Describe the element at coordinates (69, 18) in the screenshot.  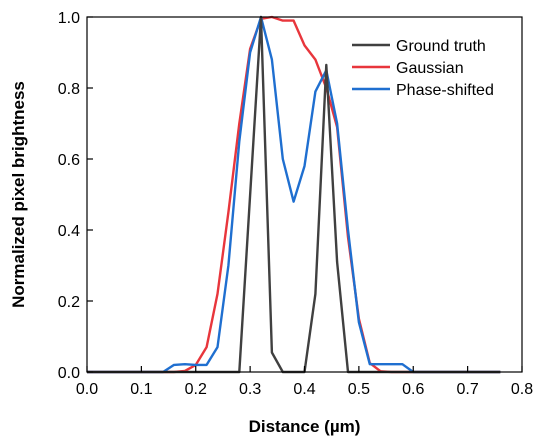
I see `y-tick-label: 1.0` at that location.